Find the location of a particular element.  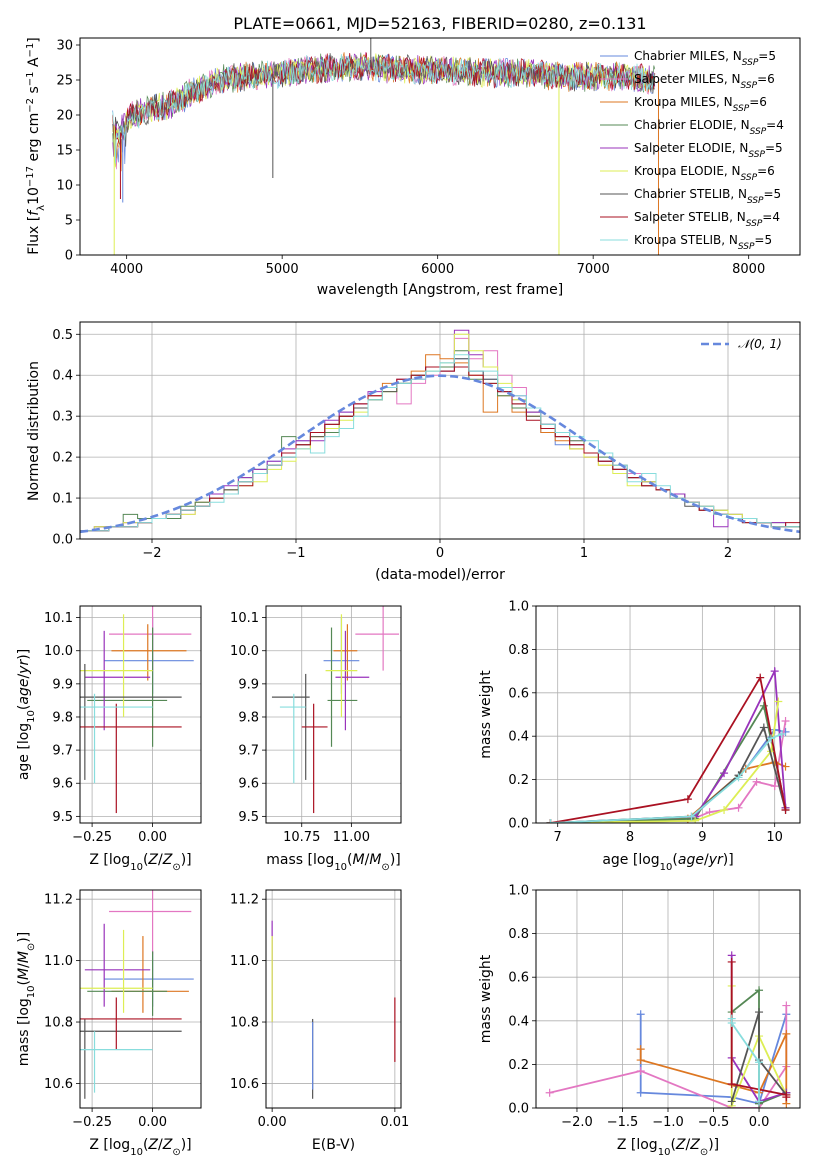

y-tick-label: 10 is located at coordinates (64, 186).